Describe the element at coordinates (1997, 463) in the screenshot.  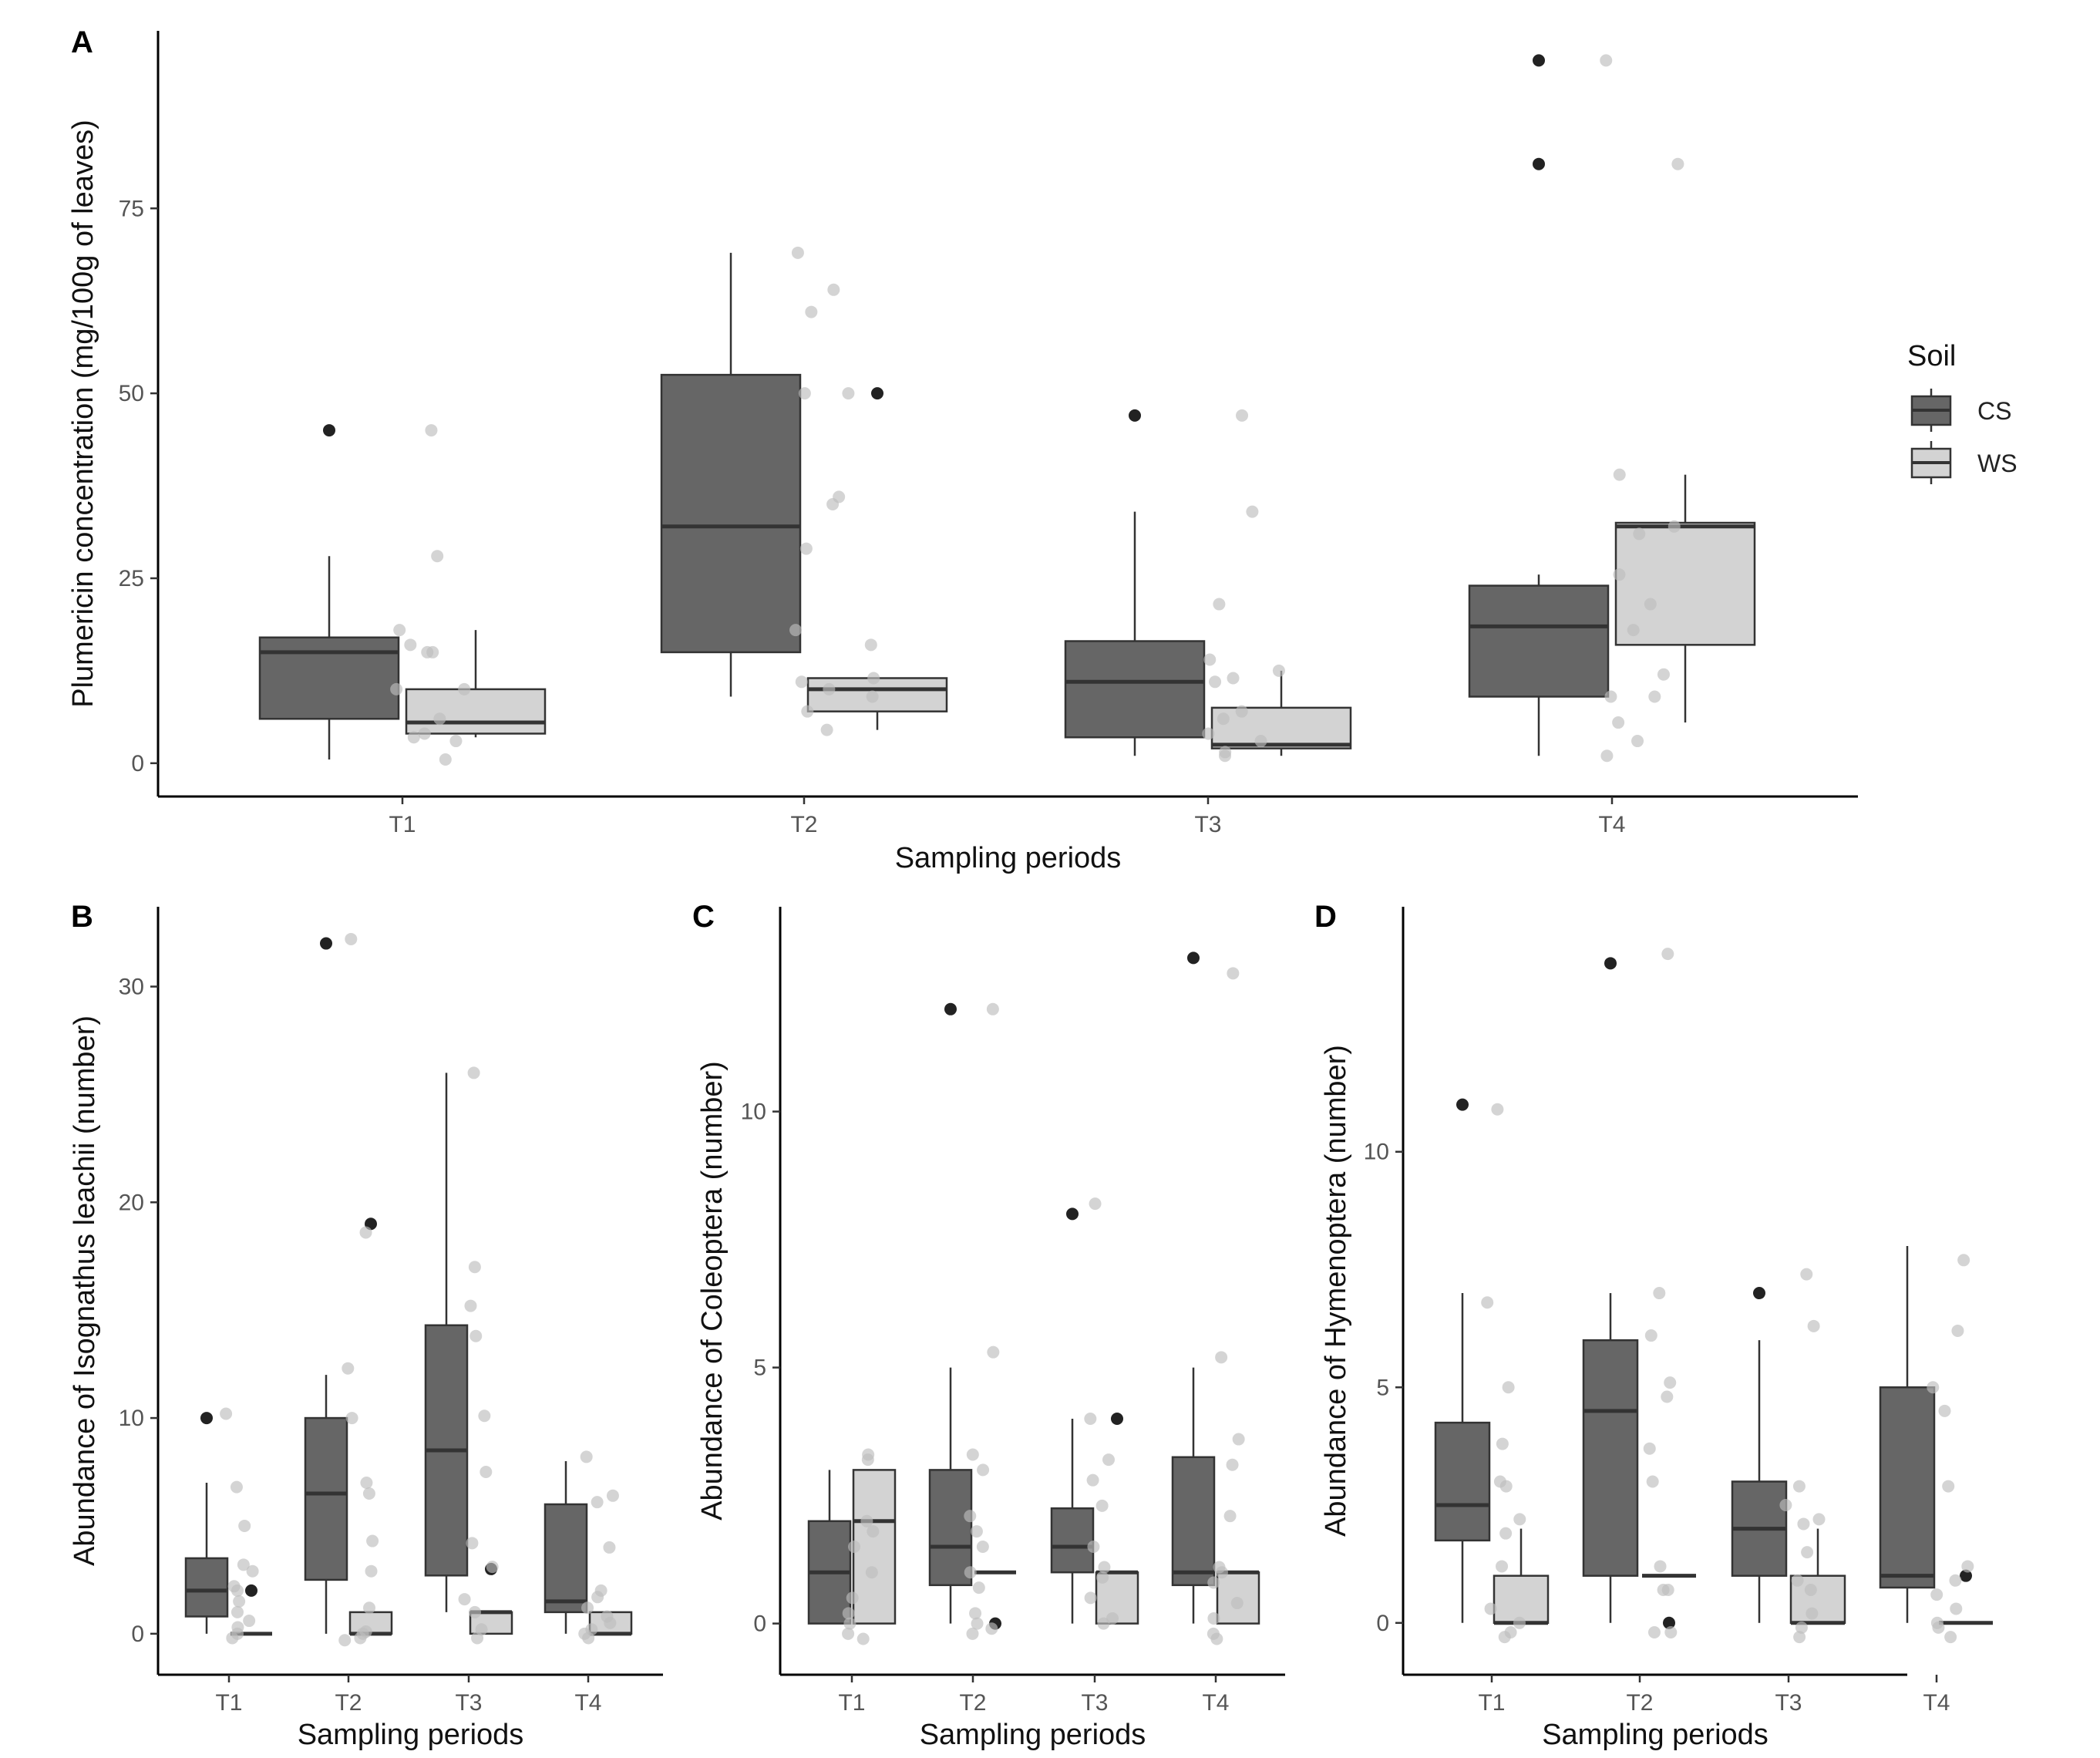
I see `legend-label-ws: WS` at that location.